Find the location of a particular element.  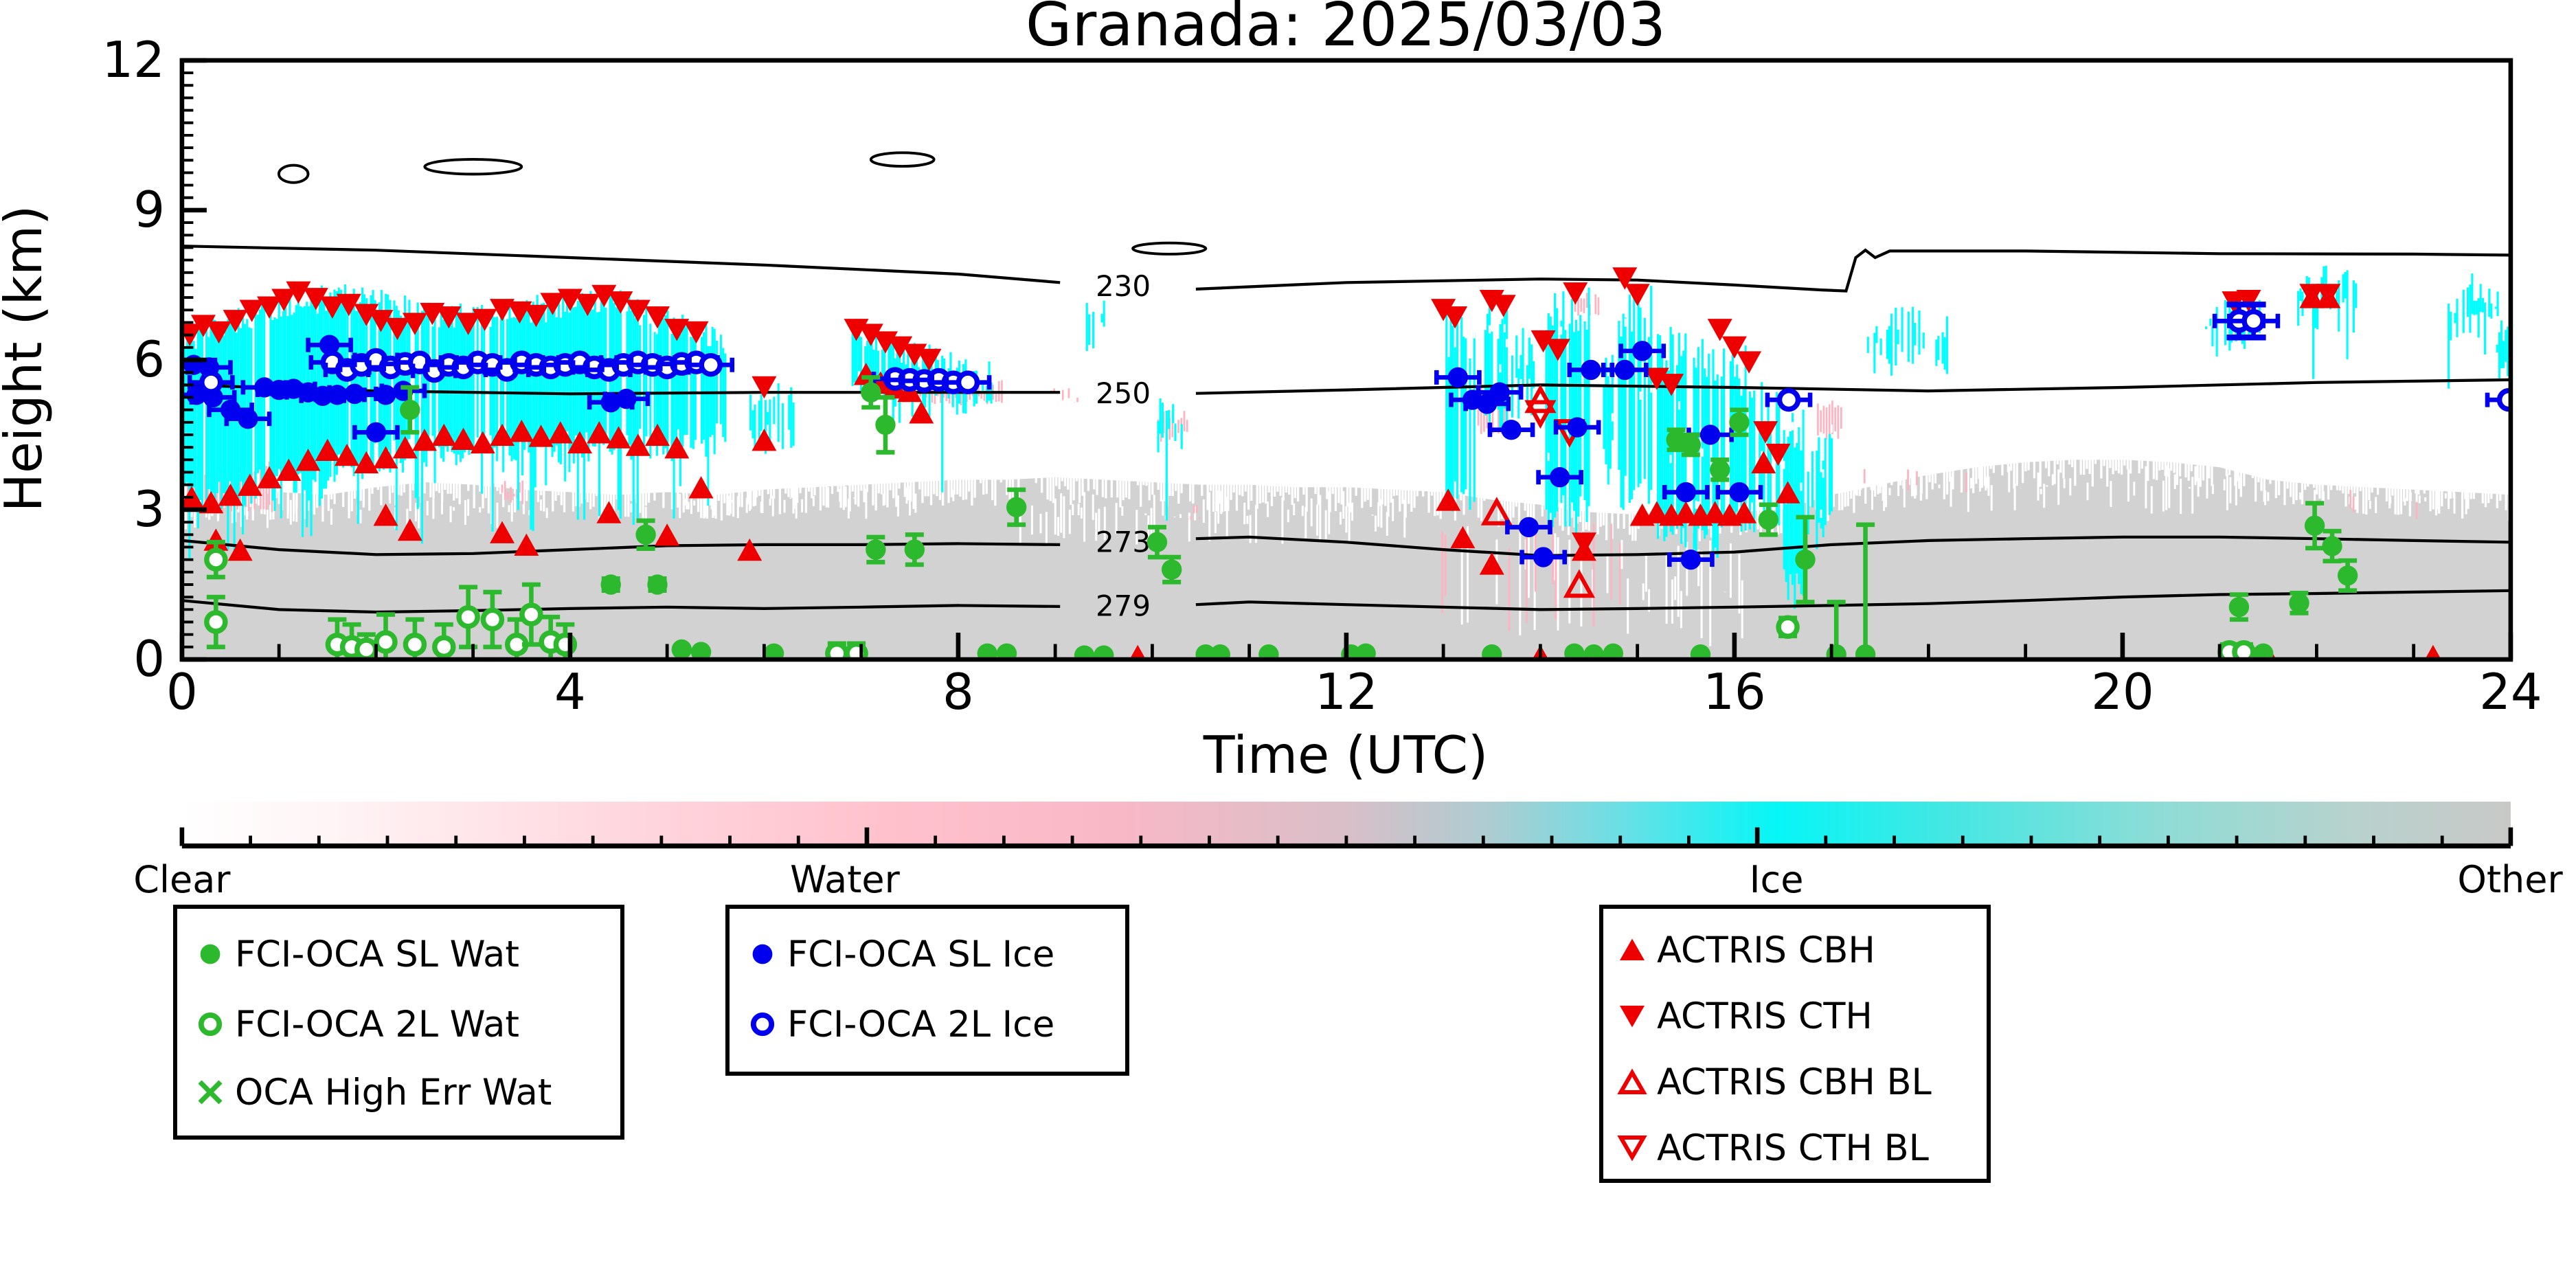

legend-ice-products: FCI-OCA SL Ice FCI-OCA 2L Ice is located at coordinates (927, 990).